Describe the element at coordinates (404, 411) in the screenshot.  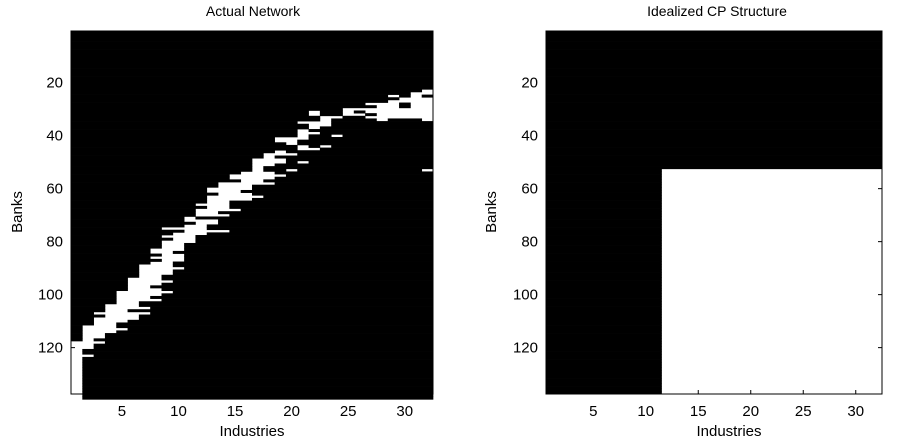
I see `x-tick-label: 30` at that location.